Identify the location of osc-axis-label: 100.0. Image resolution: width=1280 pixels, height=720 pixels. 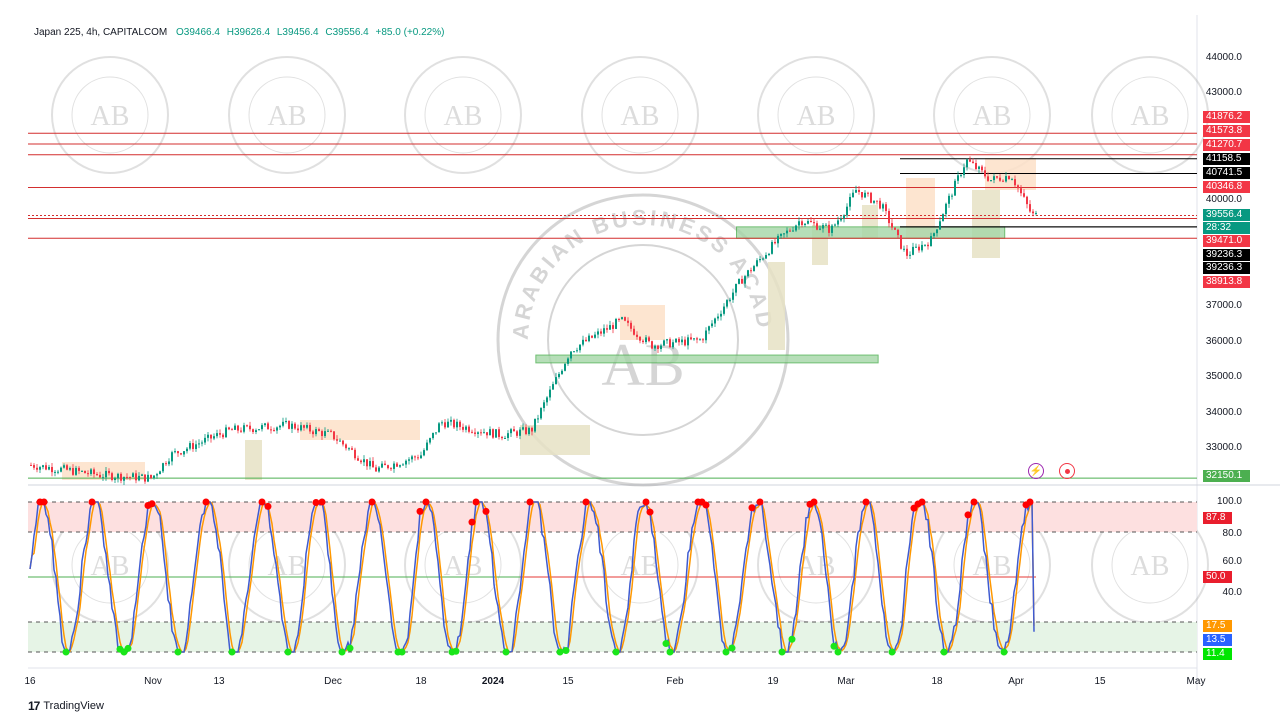
(1229, 501).